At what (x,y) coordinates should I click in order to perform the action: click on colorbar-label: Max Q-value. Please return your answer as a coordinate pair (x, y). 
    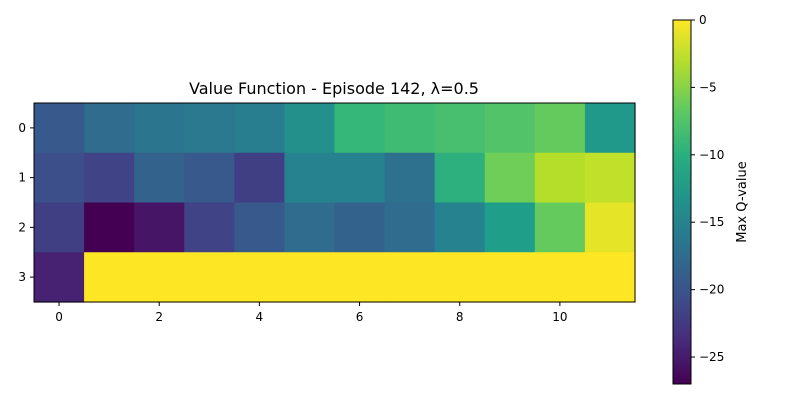
    Looking at the image, I should click on (742, 201).